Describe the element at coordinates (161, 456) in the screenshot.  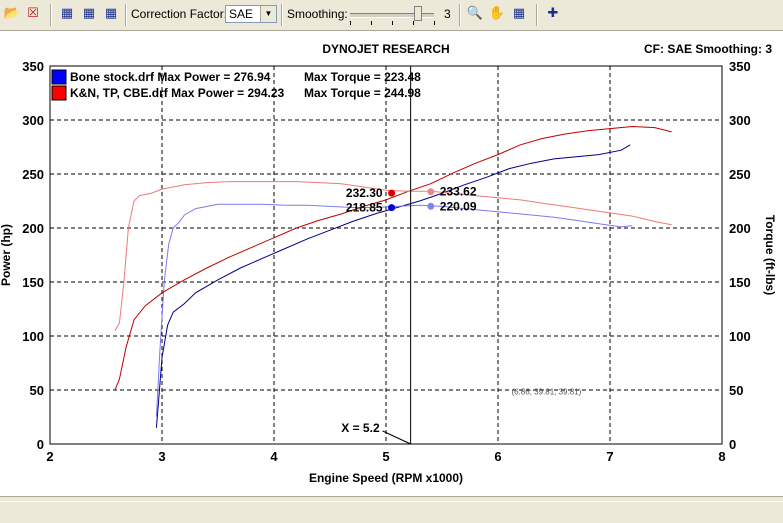
I see `x-tick-label: 3` at that location.